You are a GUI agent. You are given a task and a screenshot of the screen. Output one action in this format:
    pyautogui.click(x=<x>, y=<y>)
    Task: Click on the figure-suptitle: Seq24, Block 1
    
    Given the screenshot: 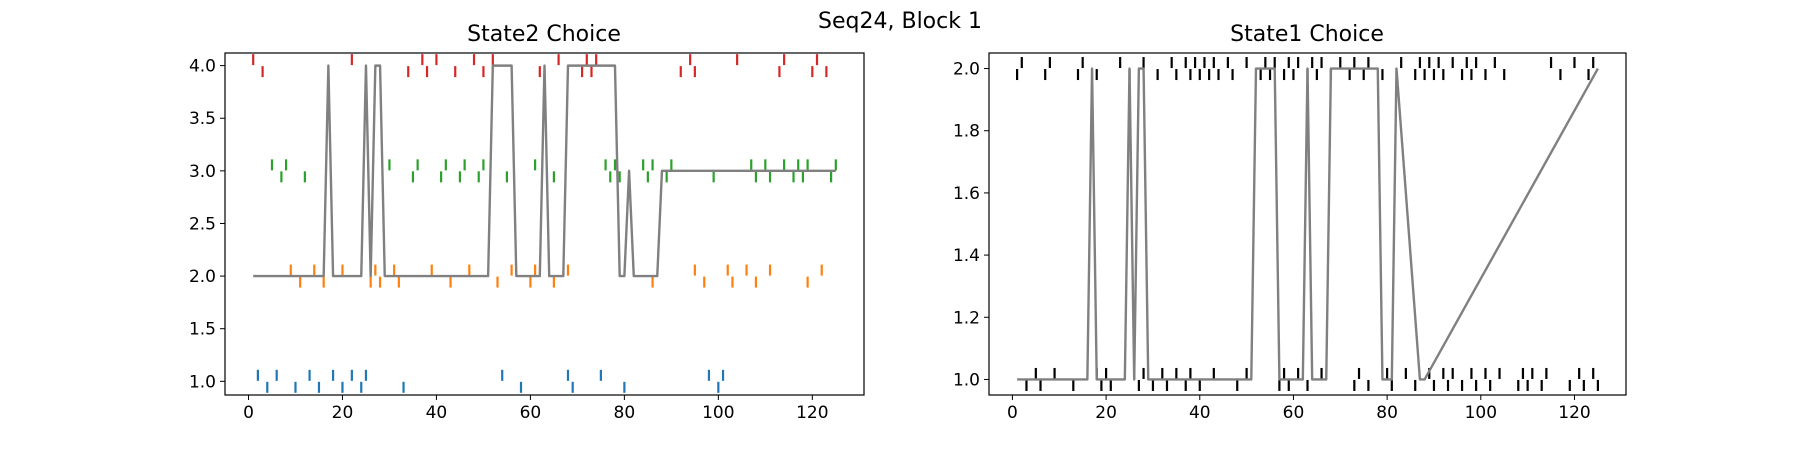 What is the action you would take?
    pyautogui.click(x=900, y=21)
    